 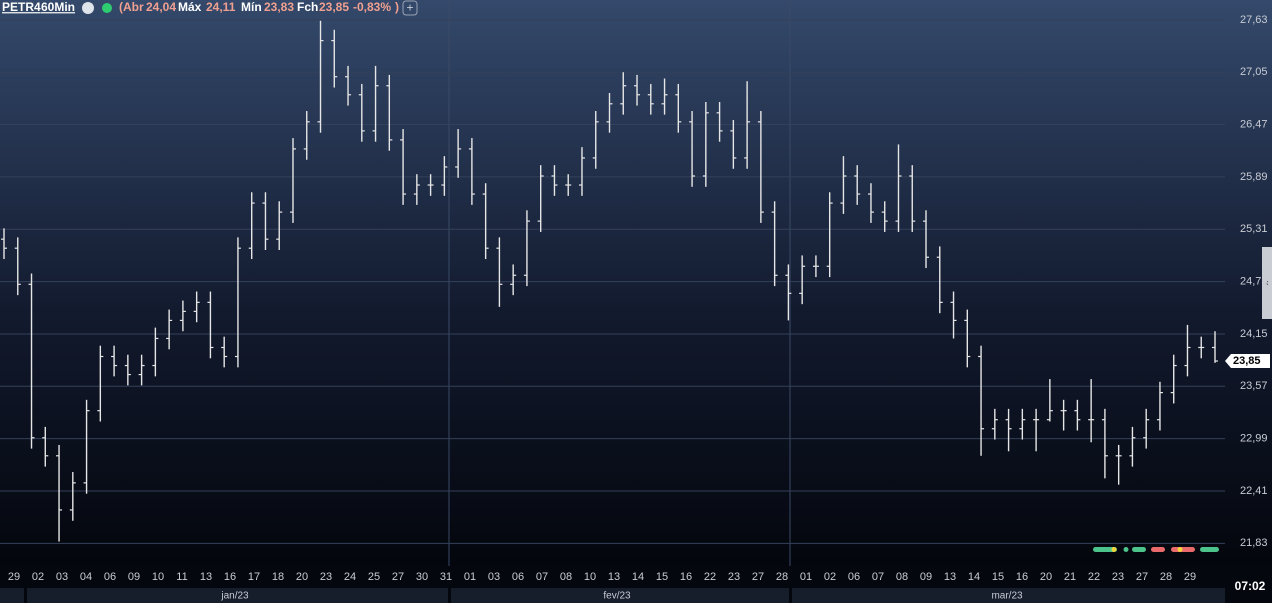 What do you see at coordinates (190, 7) in the screenshot?
I see `high-label: Máx` at bounding box center [190, 7].